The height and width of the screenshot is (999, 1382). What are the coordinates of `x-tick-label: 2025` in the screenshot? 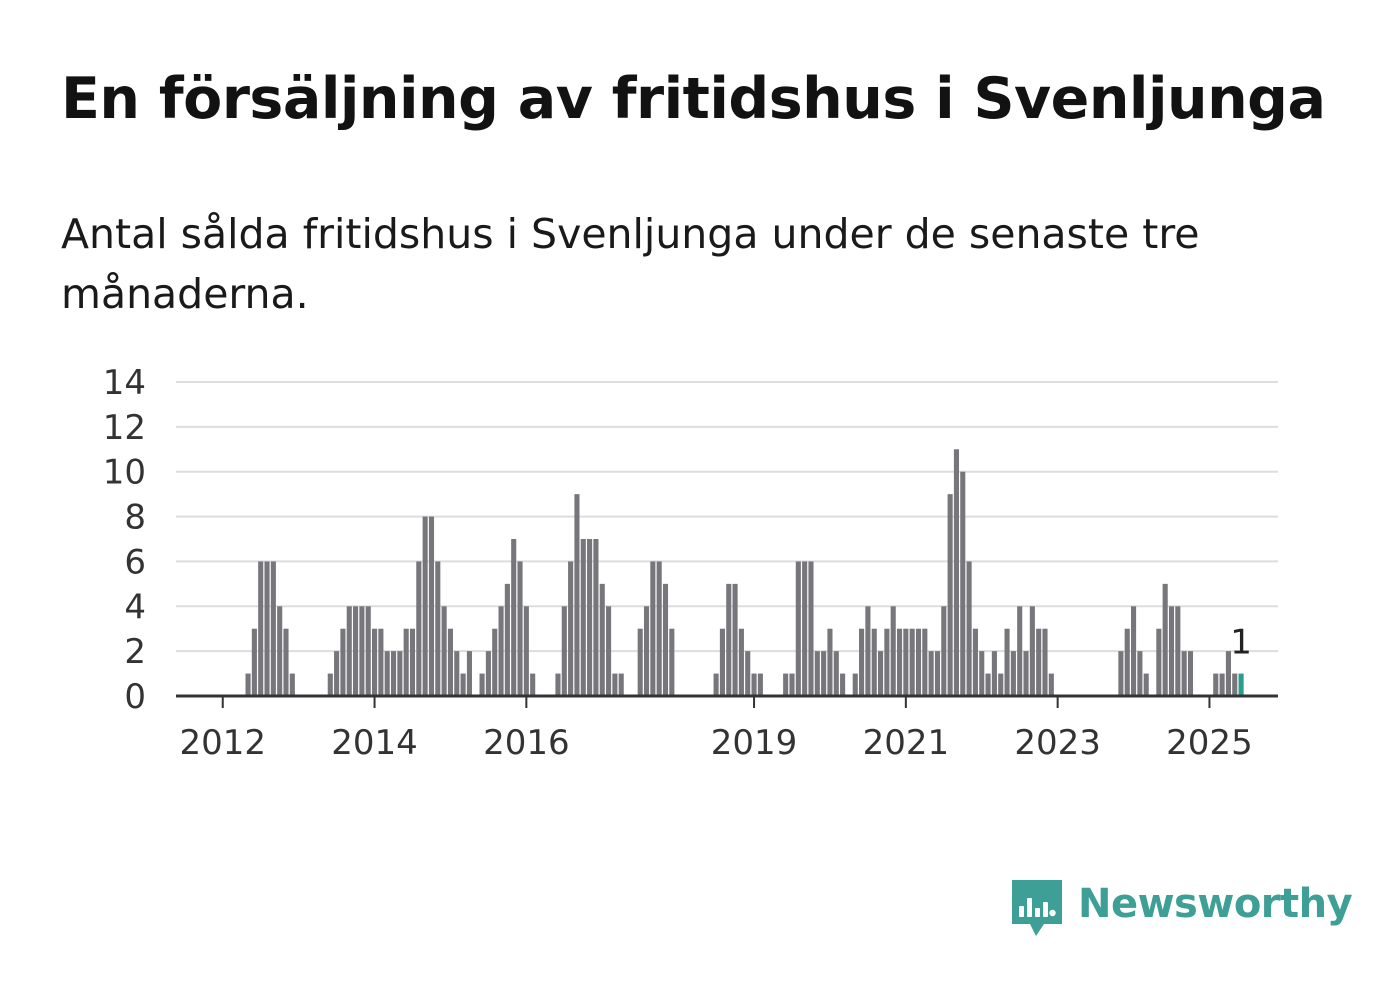 It's located at (1209, 743).